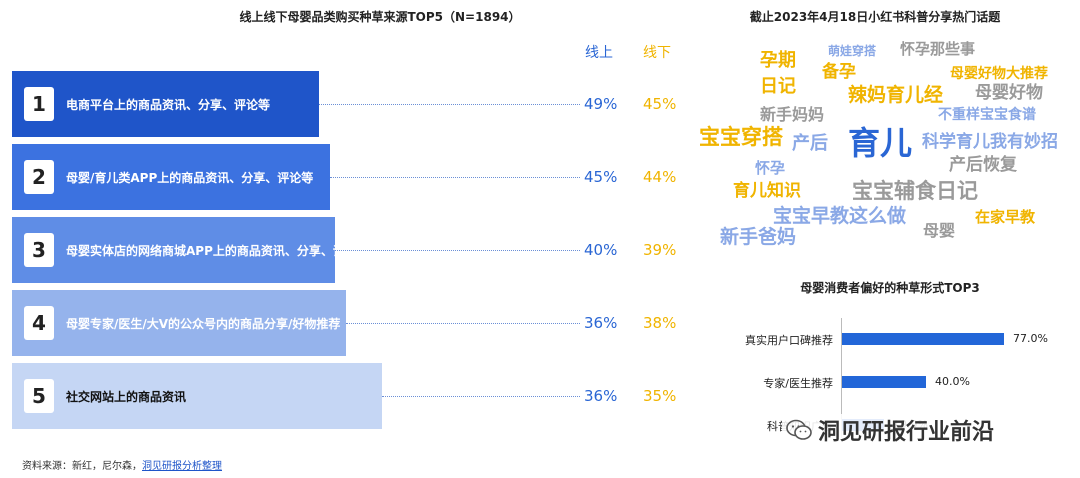  What do you see at coordinates (938, 49) in the screenshot?
I see `cloud-word: 怀孕那些事` at bounding box center [938, 49].